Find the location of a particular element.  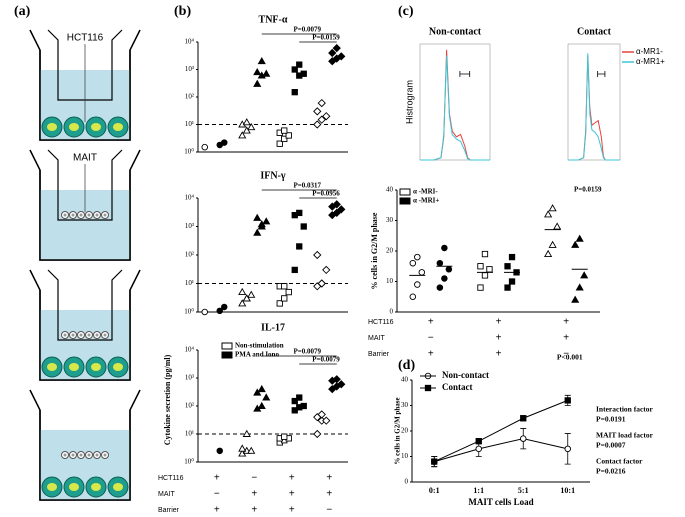

x-tick-label: 10:1 is located at coordinates (567, 490).